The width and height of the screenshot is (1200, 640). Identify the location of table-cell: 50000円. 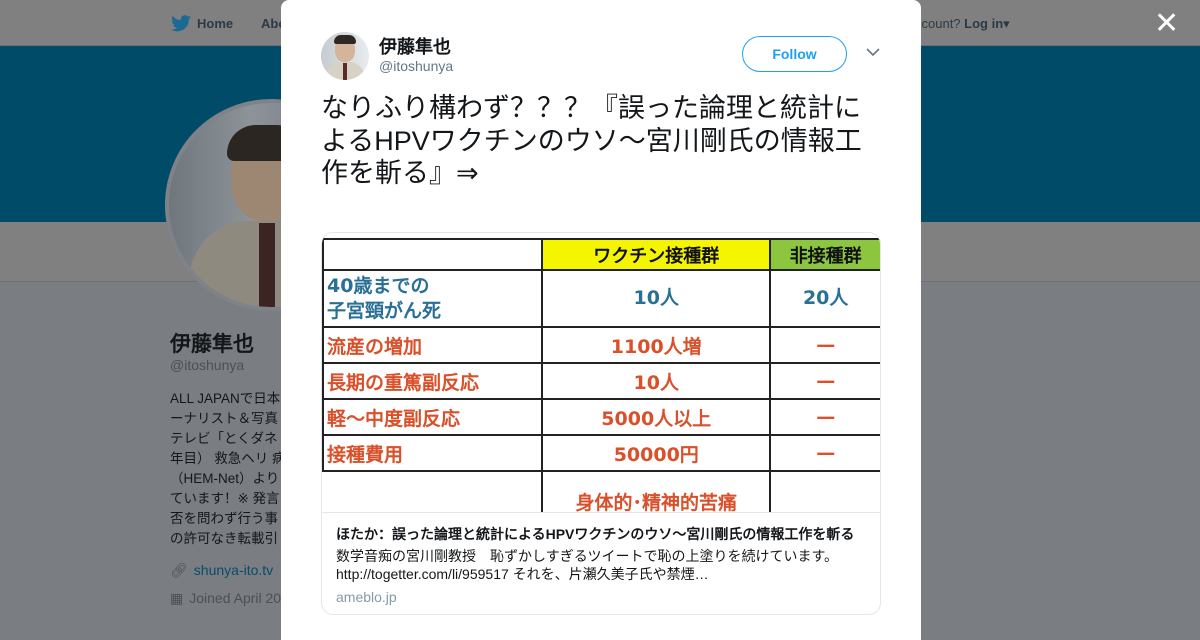
(656, 453).